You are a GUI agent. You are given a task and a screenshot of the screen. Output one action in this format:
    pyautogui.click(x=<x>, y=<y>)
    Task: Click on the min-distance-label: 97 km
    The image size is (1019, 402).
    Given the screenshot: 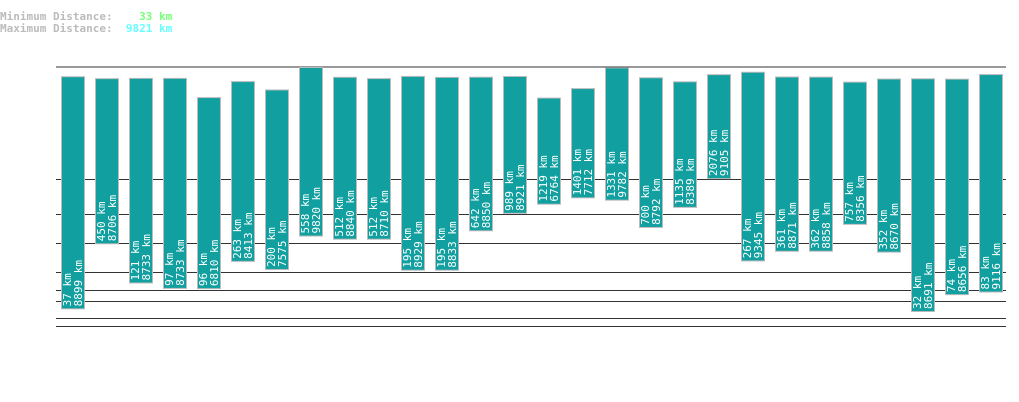 What is the action you would take?
    pyautogui.click(x=169, y=268)
    